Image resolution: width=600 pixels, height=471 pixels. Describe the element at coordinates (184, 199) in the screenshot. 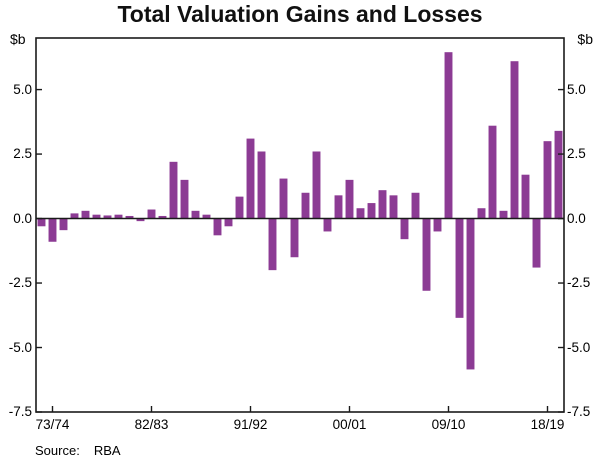

I see `bar-85/86` at that location.